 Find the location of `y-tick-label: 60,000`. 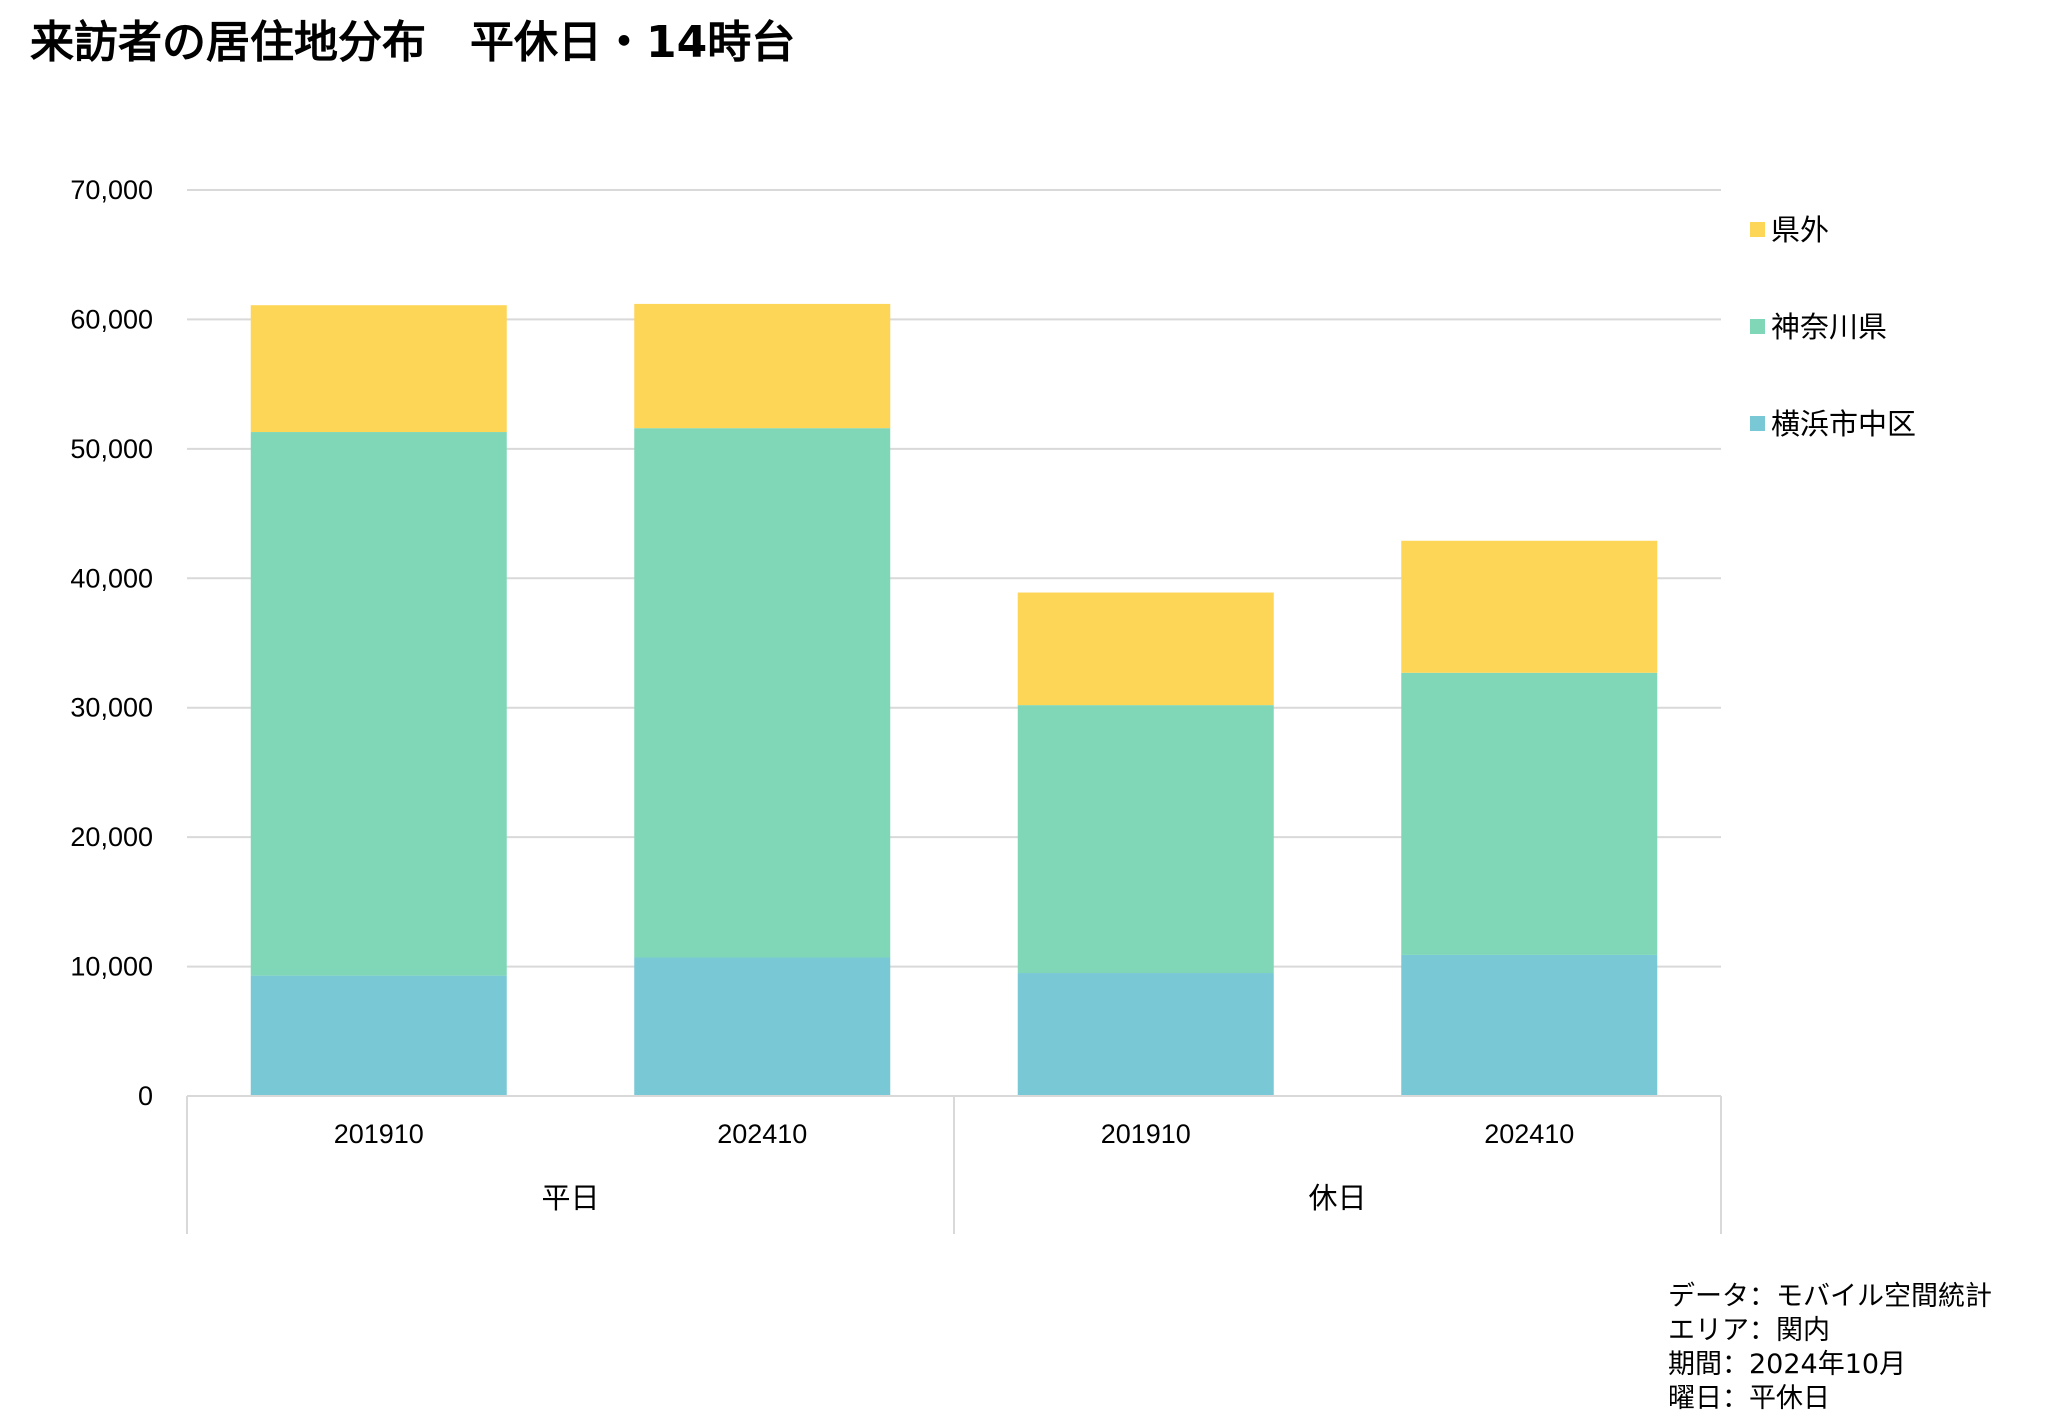

y-tick-label: 60,000 is located at coordinates (111, 319).